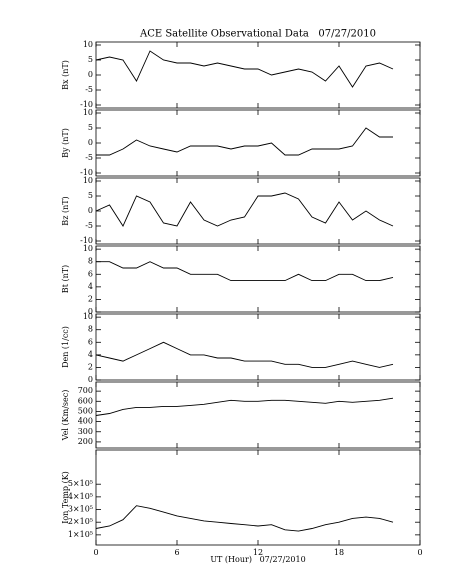  I want to click on y-axis-label: Ion Temp (K), so click(65, 497).